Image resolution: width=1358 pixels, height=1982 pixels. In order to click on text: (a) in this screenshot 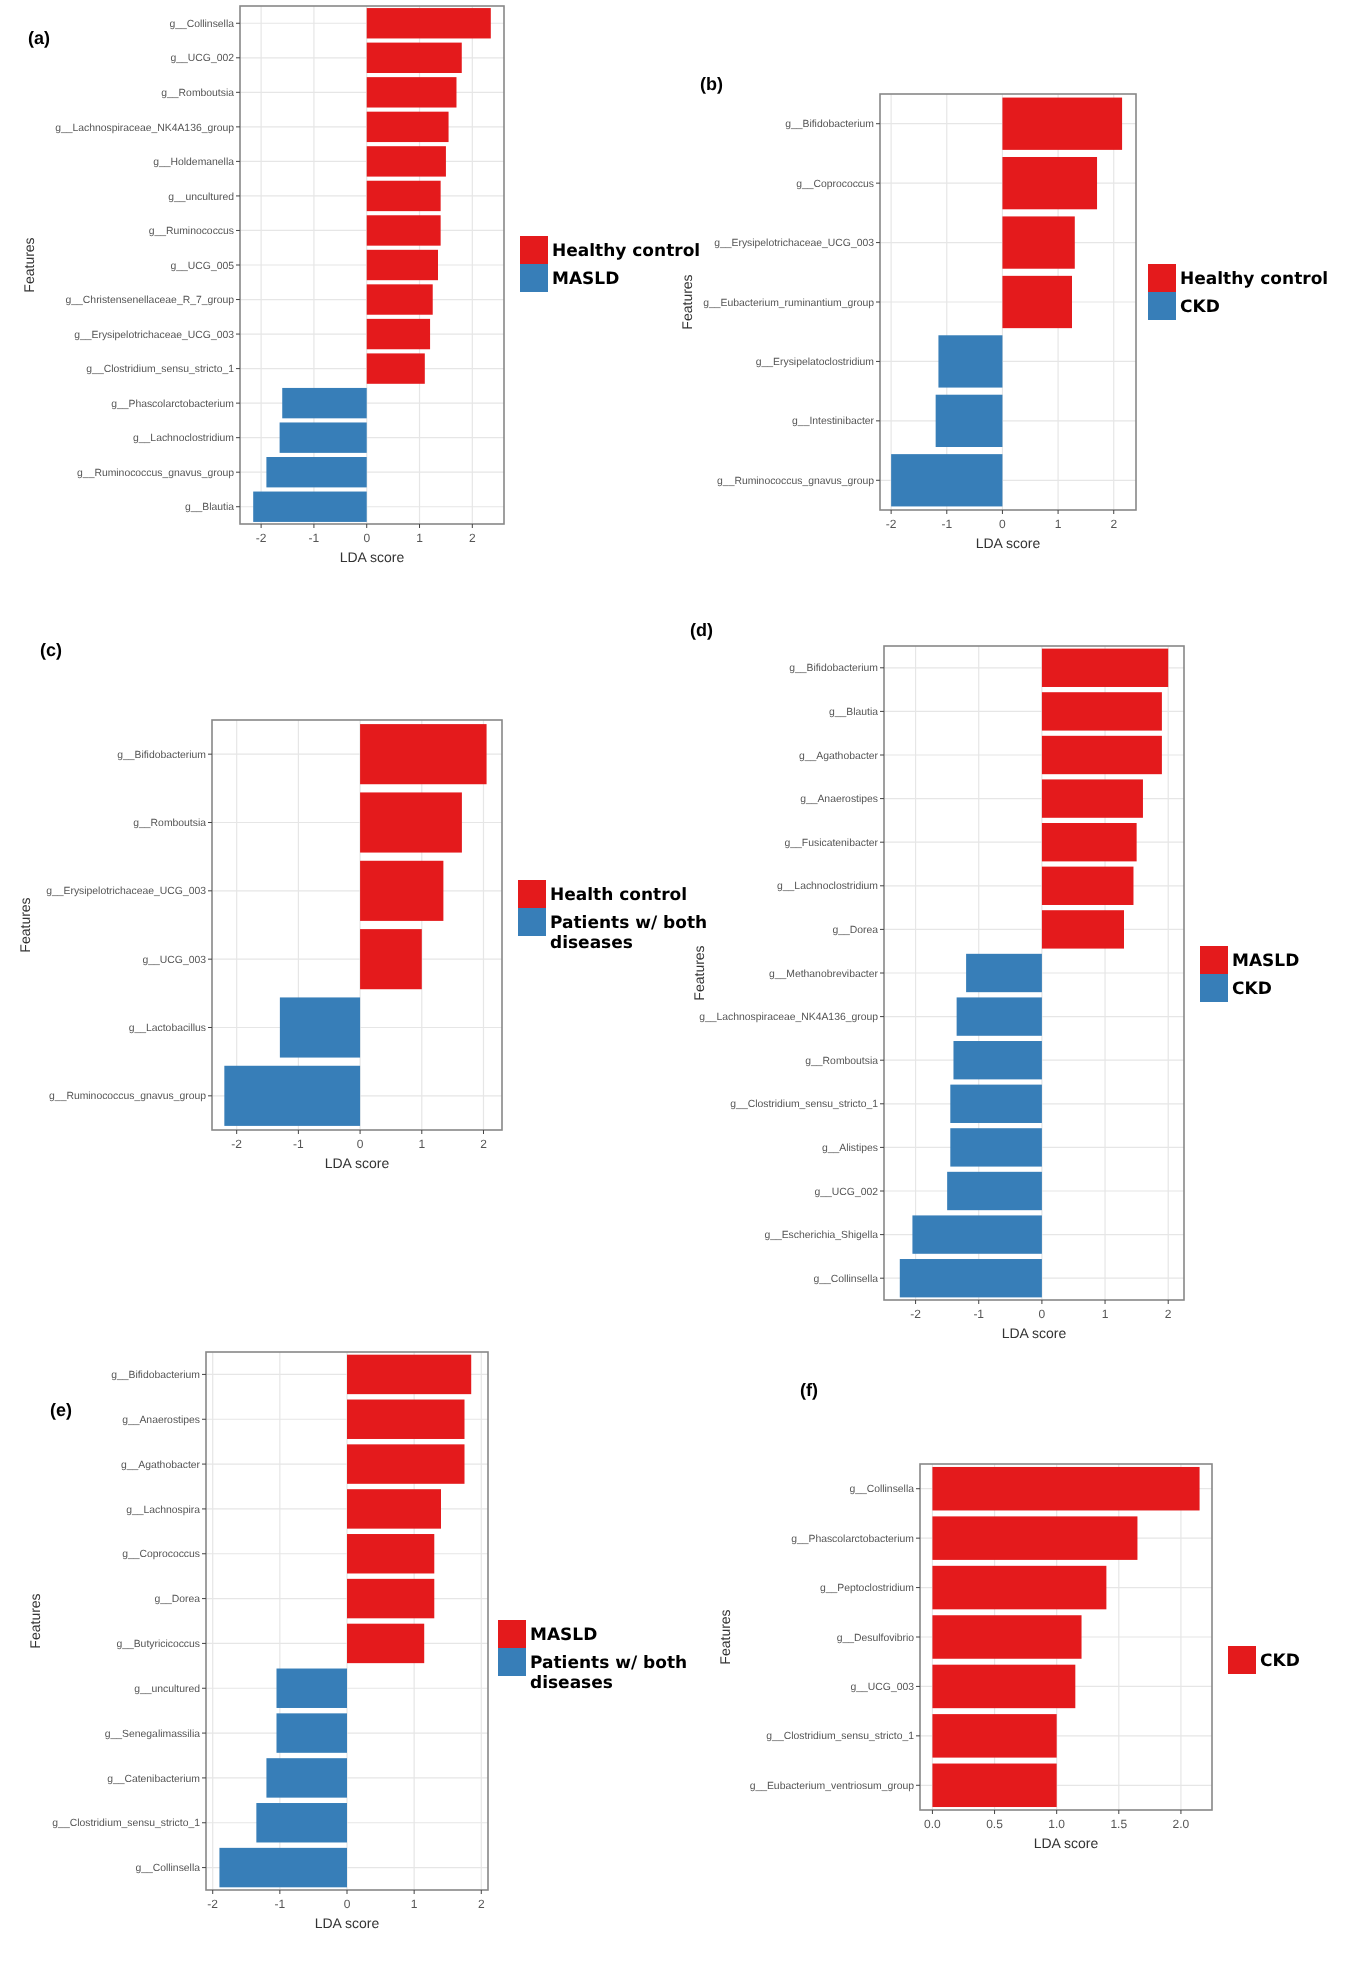, I will do `click(39, 38)`.